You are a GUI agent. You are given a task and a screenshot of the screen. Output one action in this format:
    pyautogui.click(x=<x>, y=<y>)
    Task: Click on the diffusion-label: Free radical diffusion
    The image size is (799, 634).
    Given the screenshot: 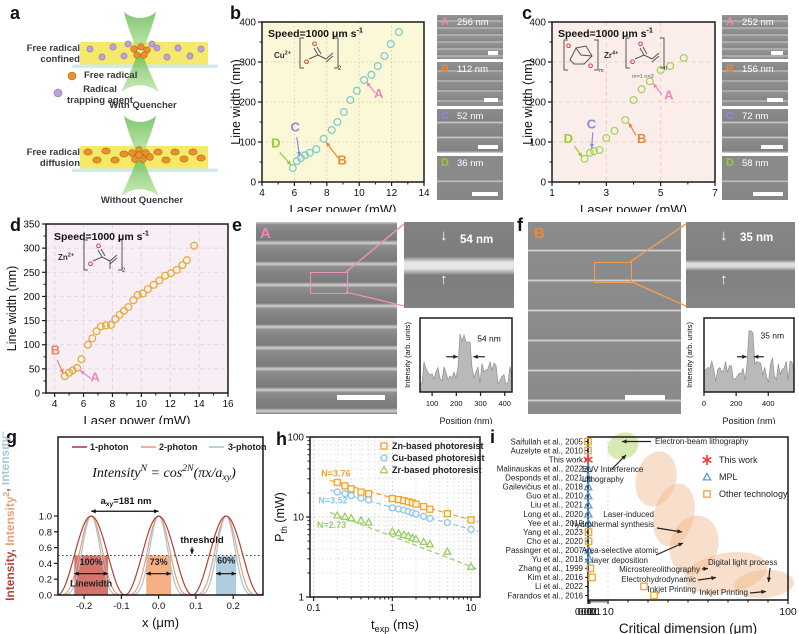 What is the action you would take?
    pyautogui.click(x=53, y=158)
    